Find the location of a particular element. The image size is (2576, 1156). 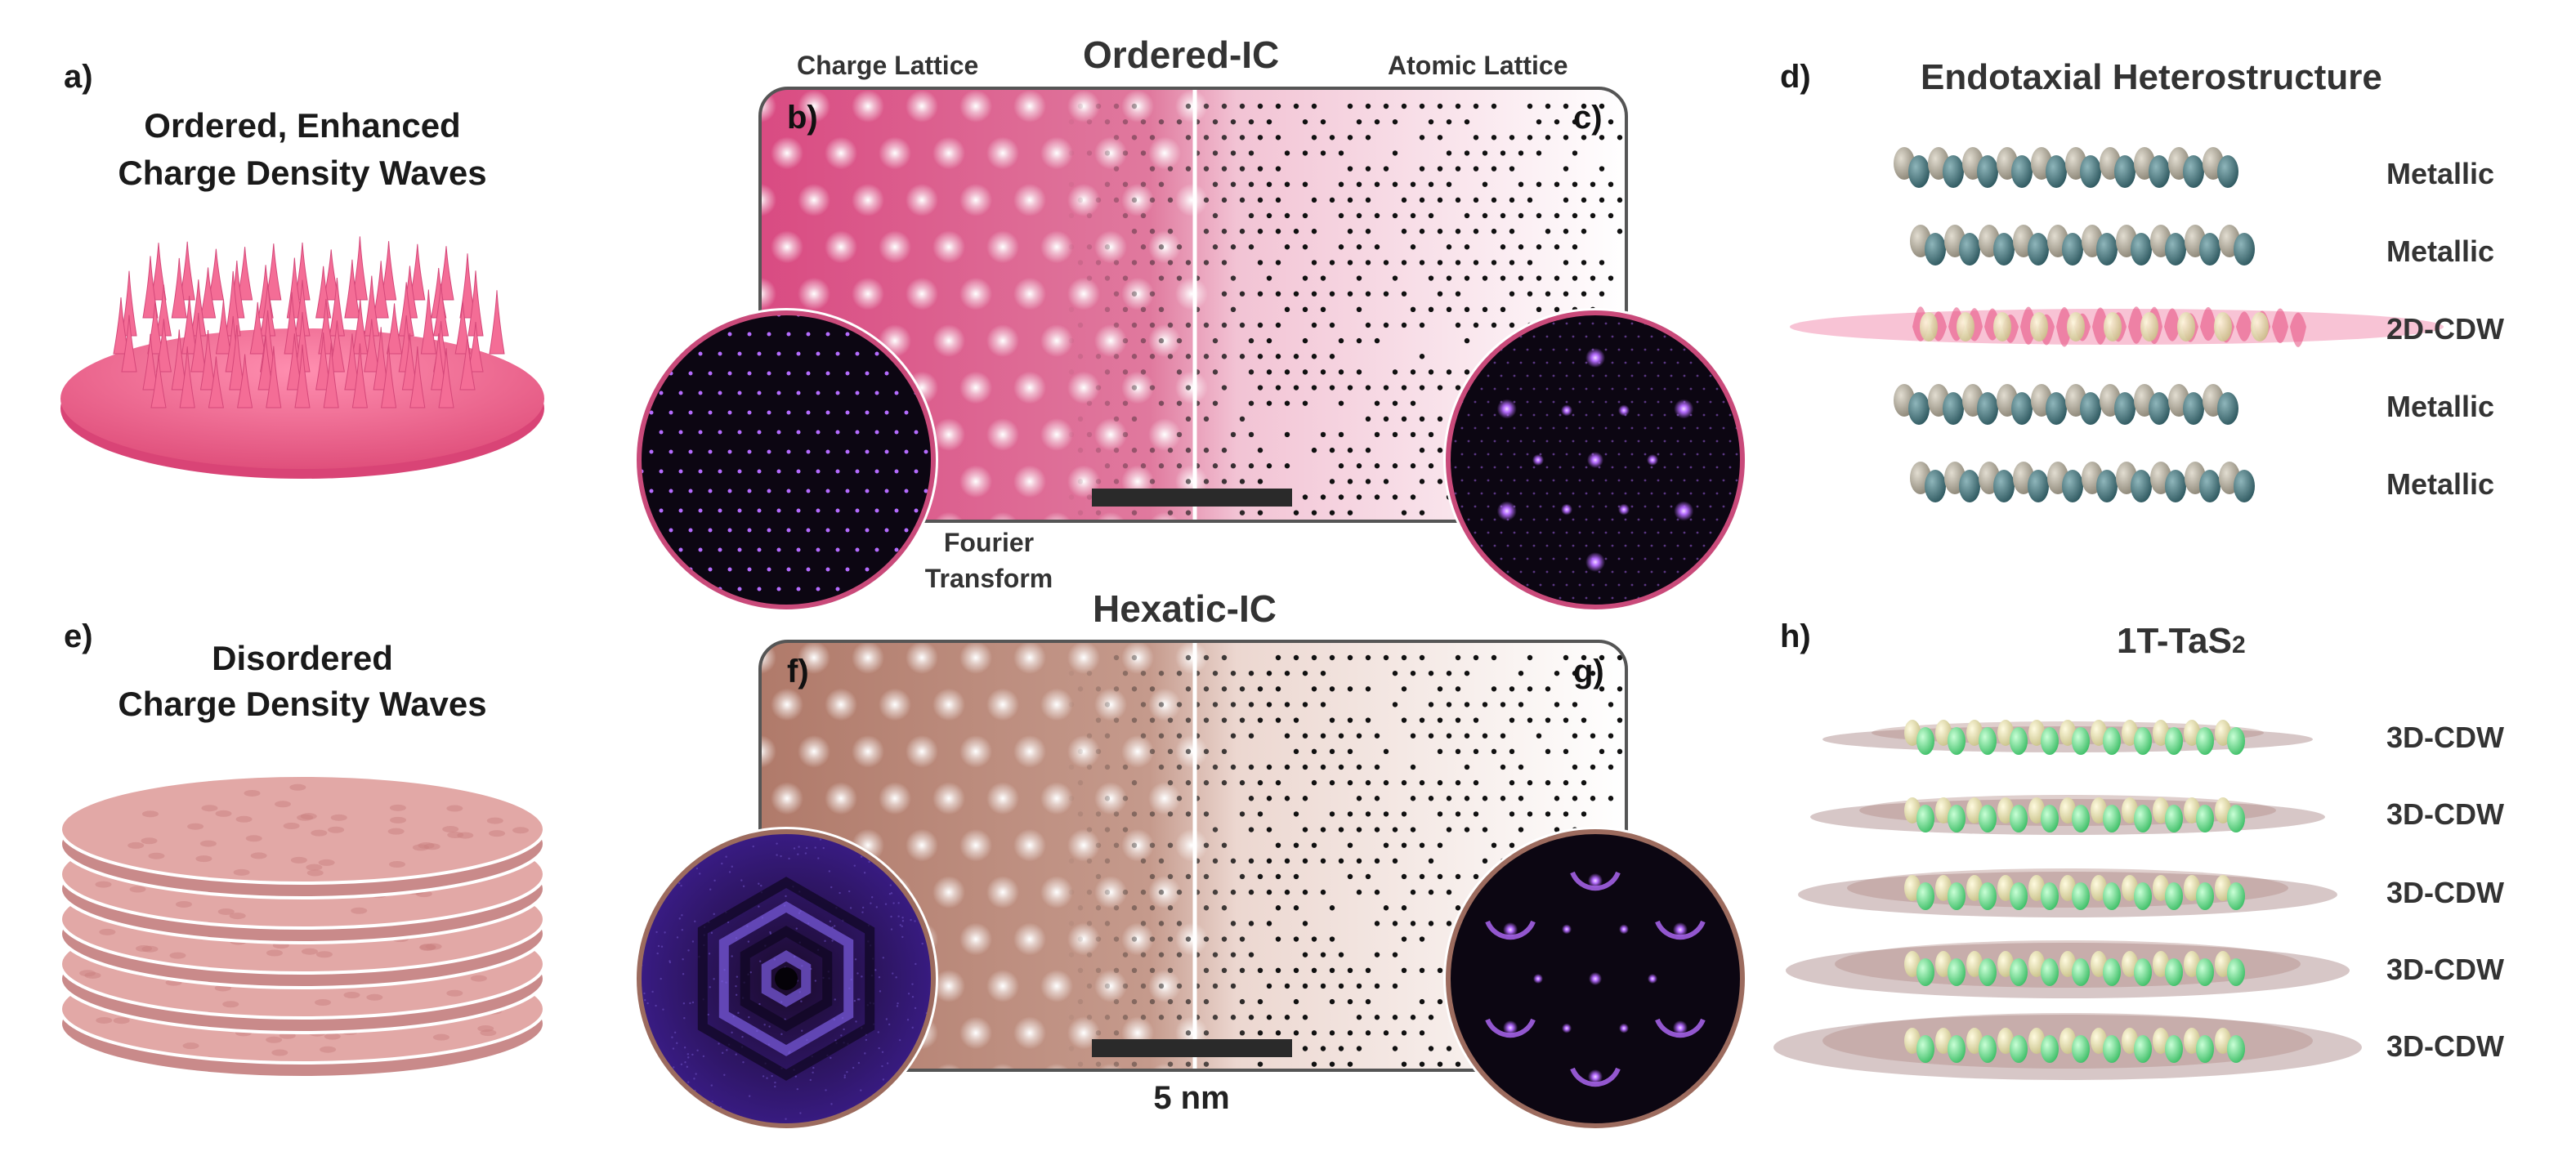

charge-lattice-label: Charge Lattice is located at coordinates (888, 65).